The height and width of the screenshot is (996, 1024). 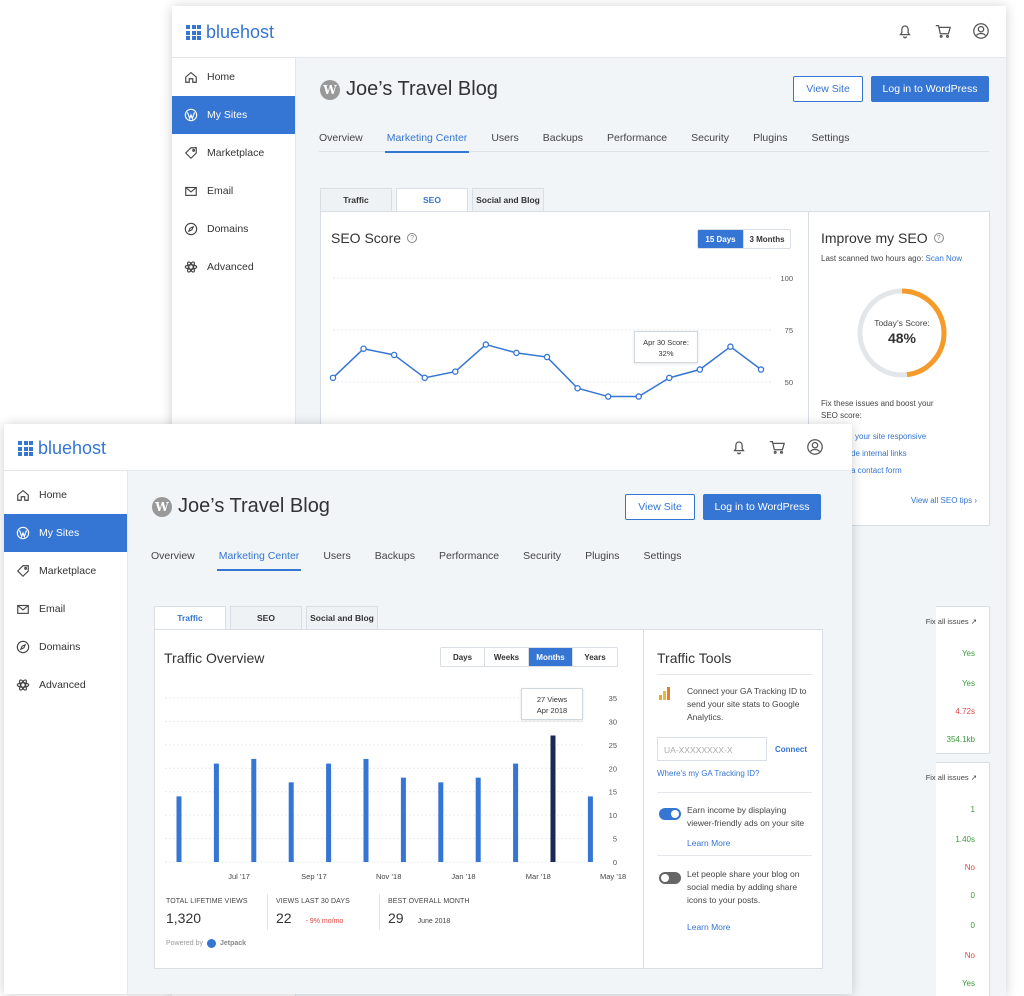 What do you see at coordinates (379, 912) in the screenshot?
I see `stat-divider` at bounding box center [379, 912].